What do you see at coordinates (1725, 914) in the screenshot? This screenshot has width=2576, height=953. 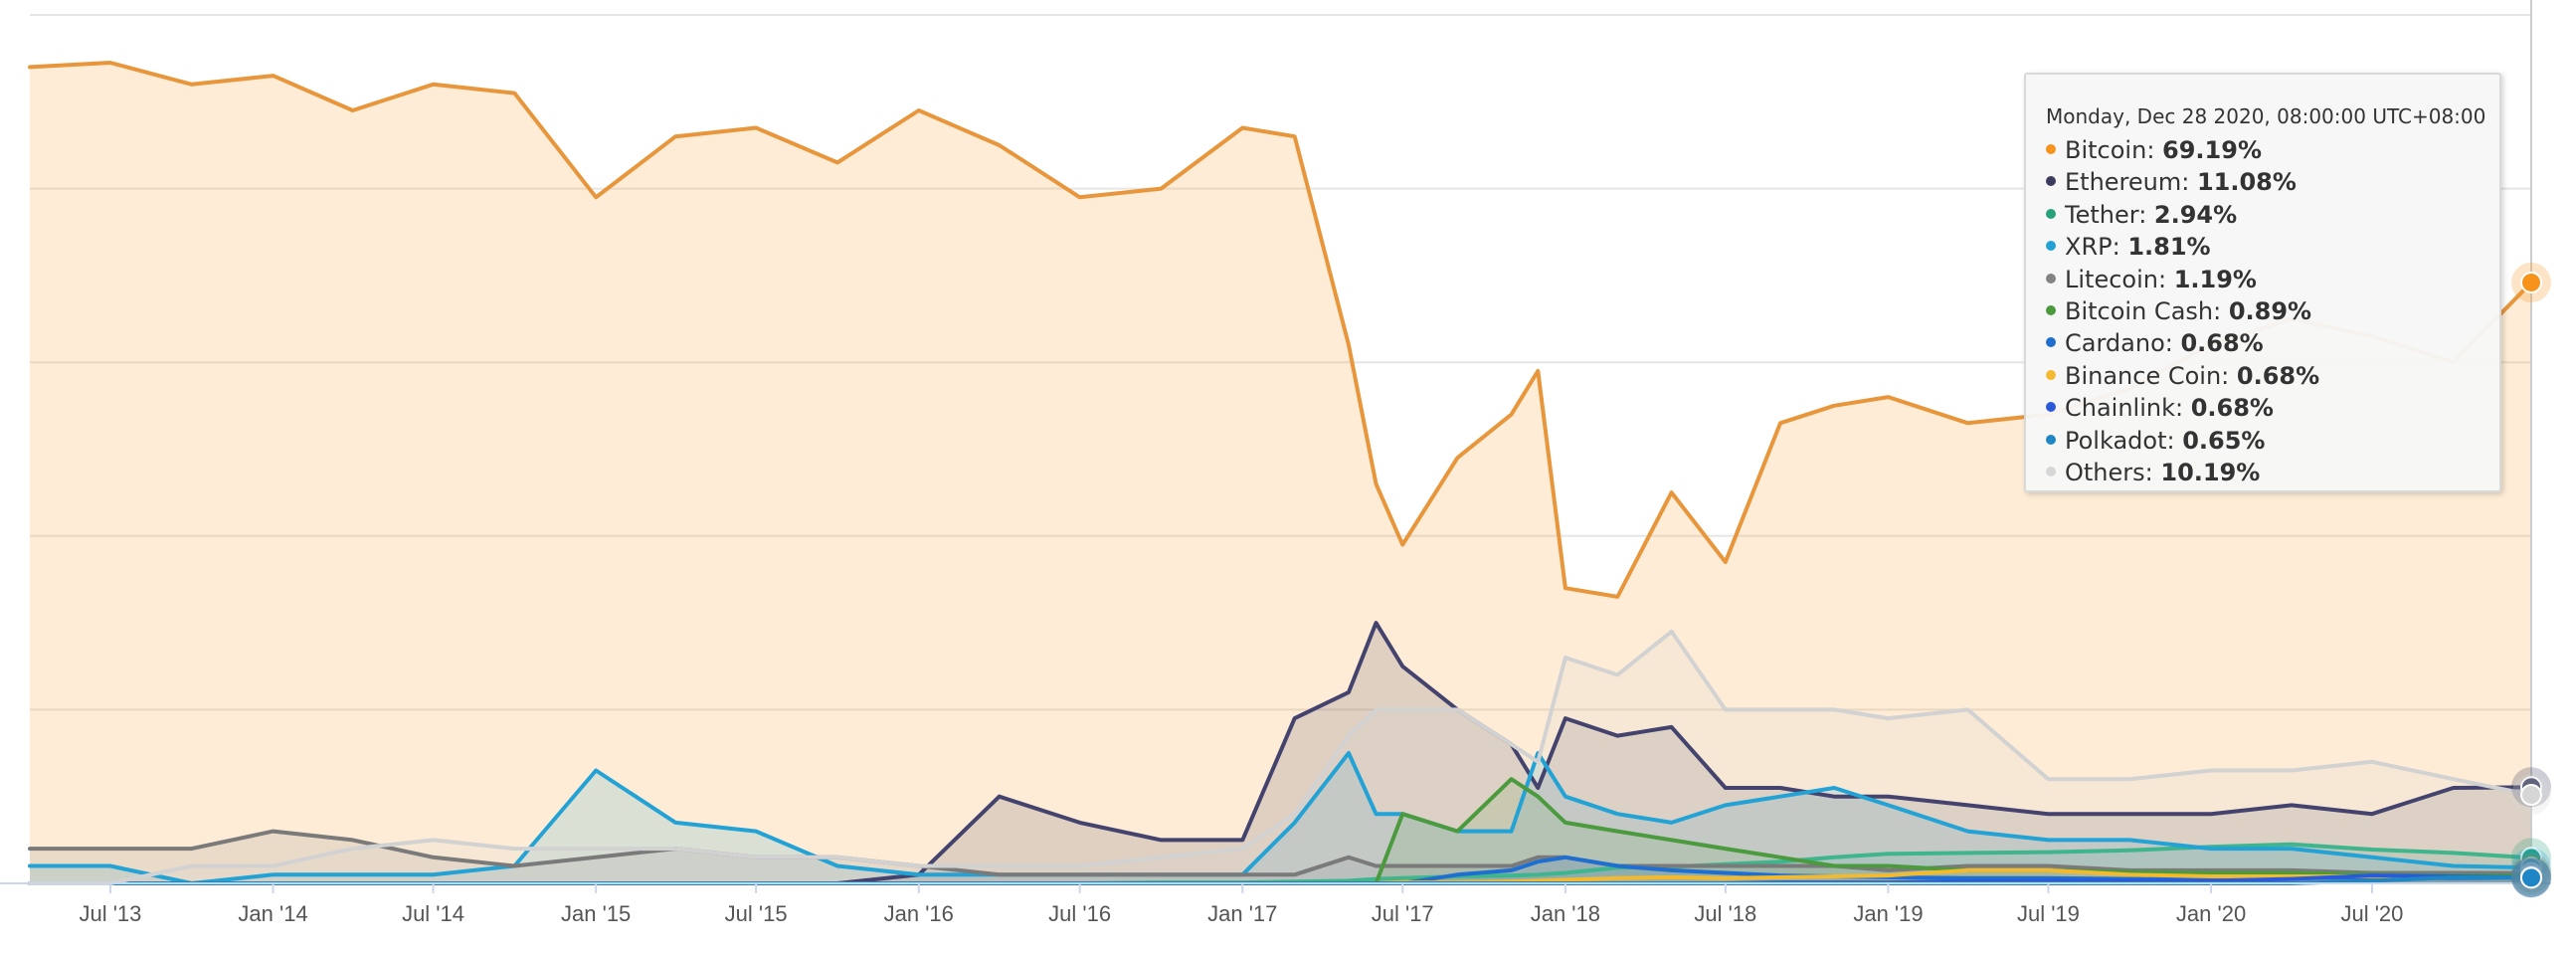 I see `x-tick-label: Jul '18` at bounding box center [1725, 914].